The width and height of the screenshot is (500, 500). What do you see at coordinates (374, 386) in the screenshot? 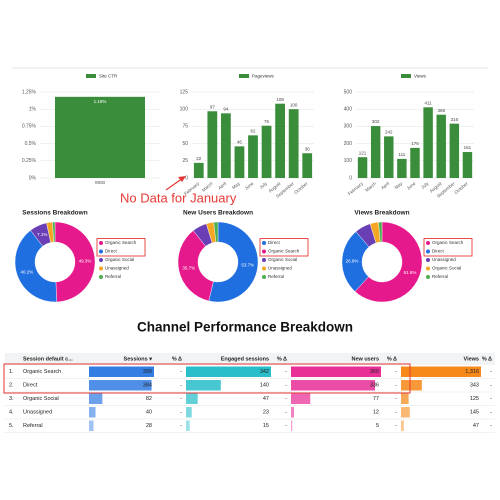
I see `table-cell: 336` at bounding box center [374, 386].